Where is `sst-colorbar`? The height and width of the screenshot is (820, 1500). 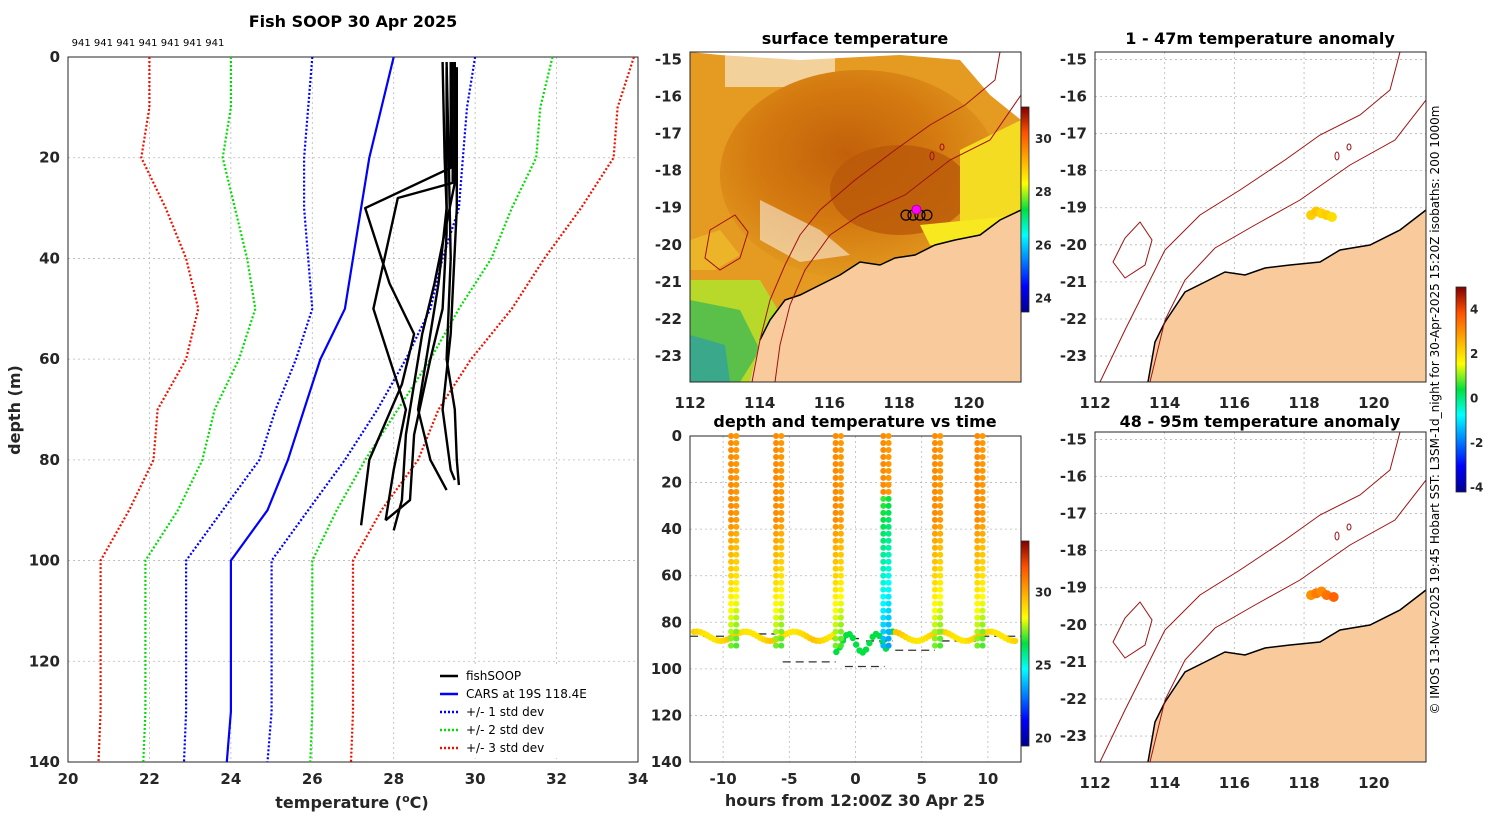 sst-colorbar is located at coordinates (1025, 209).